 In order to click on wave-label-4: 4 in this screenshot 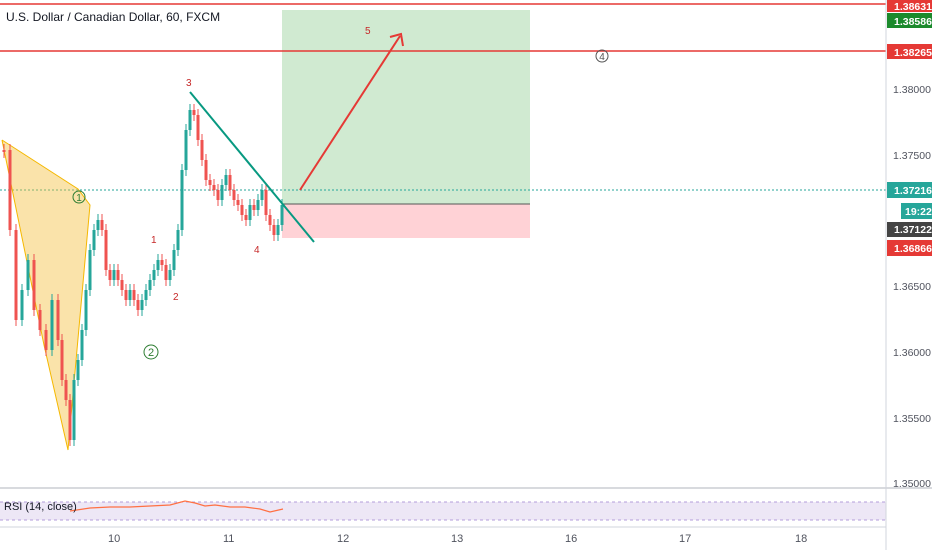, I will do `click(257, 250)`.